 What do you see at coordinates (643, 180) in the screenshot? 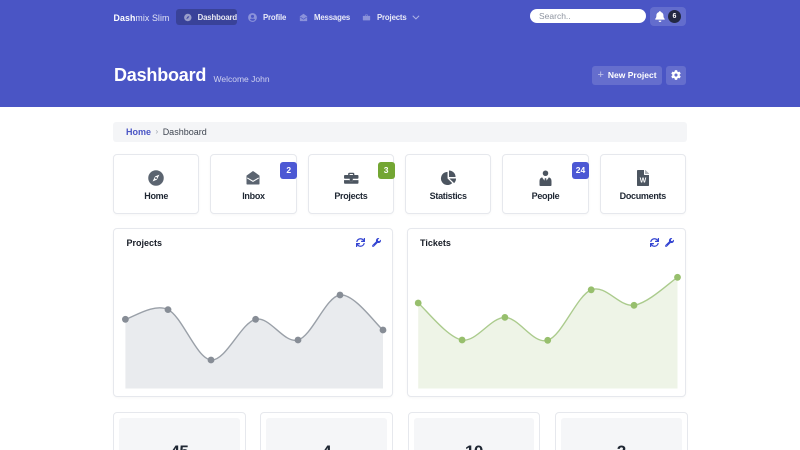
I see `svg-text: W` at bounding box center [643, 180].